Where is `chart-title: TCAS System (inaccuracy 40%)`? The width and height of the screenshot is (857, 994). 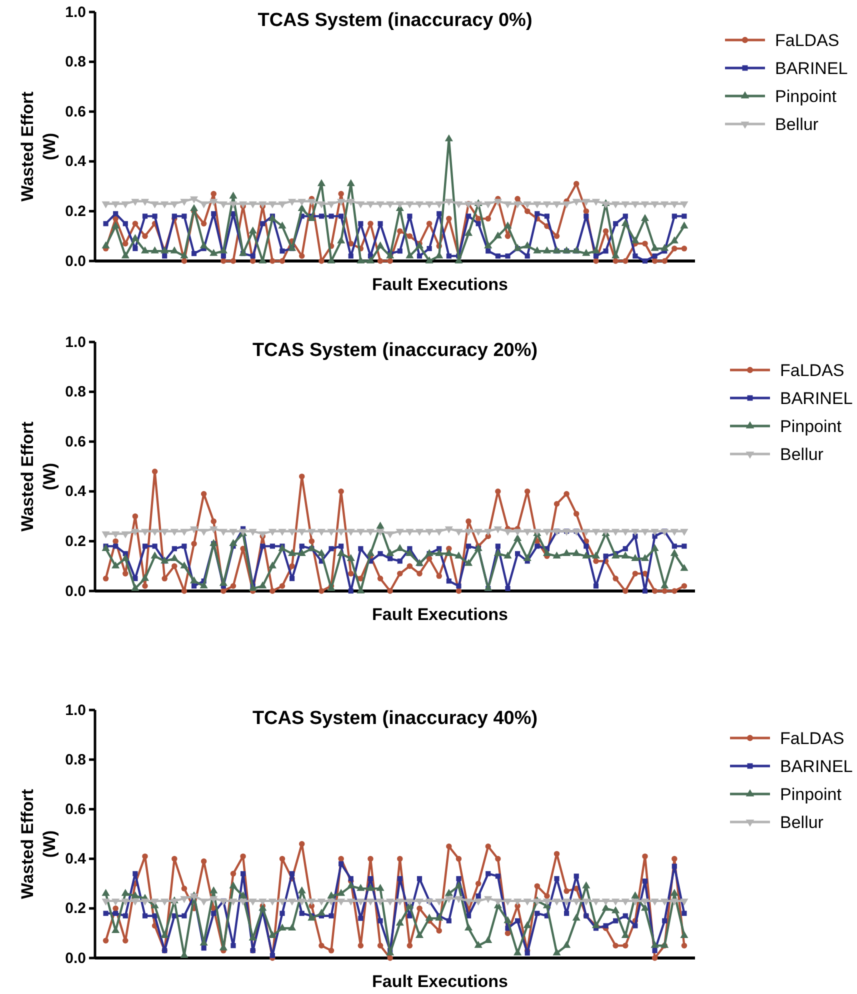 chart-title: TCAS System (inaccuracy 40%) is located at coordinates (395, 718).